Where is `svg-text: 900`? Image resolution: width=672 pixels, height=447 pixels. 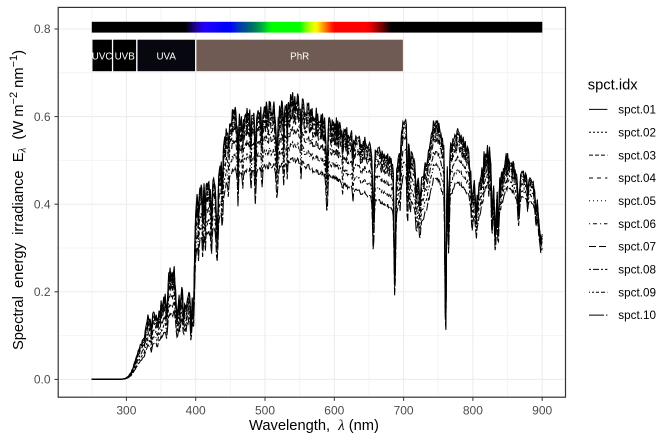
svg-text: 900 is located at coordinates (542, 410).